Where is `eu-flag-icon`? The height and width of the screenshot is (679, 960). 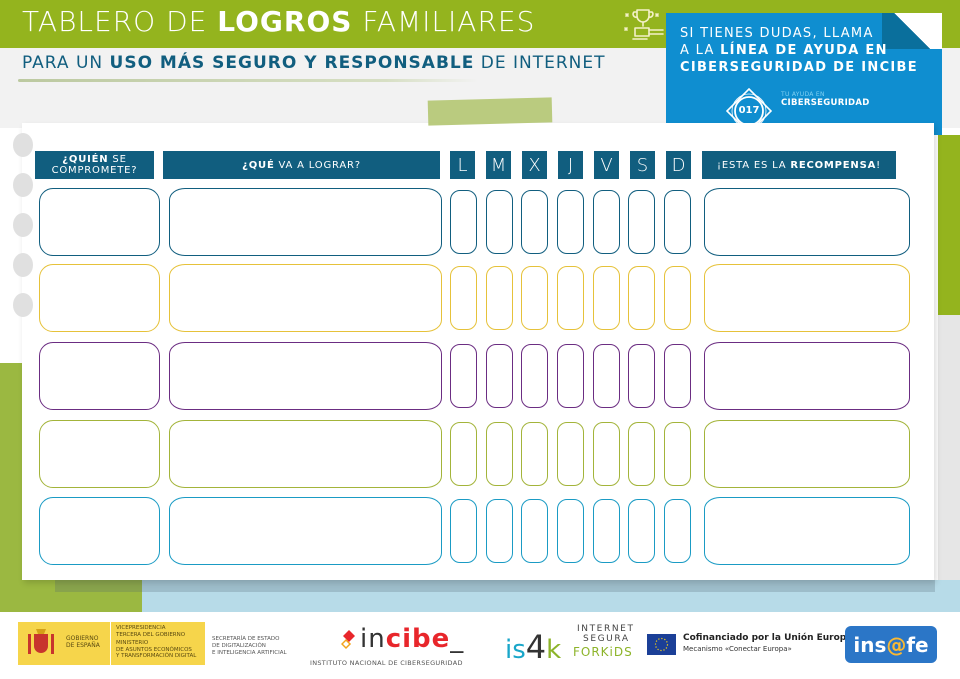
eu-flag-icon is located at coordinates (661, 644).